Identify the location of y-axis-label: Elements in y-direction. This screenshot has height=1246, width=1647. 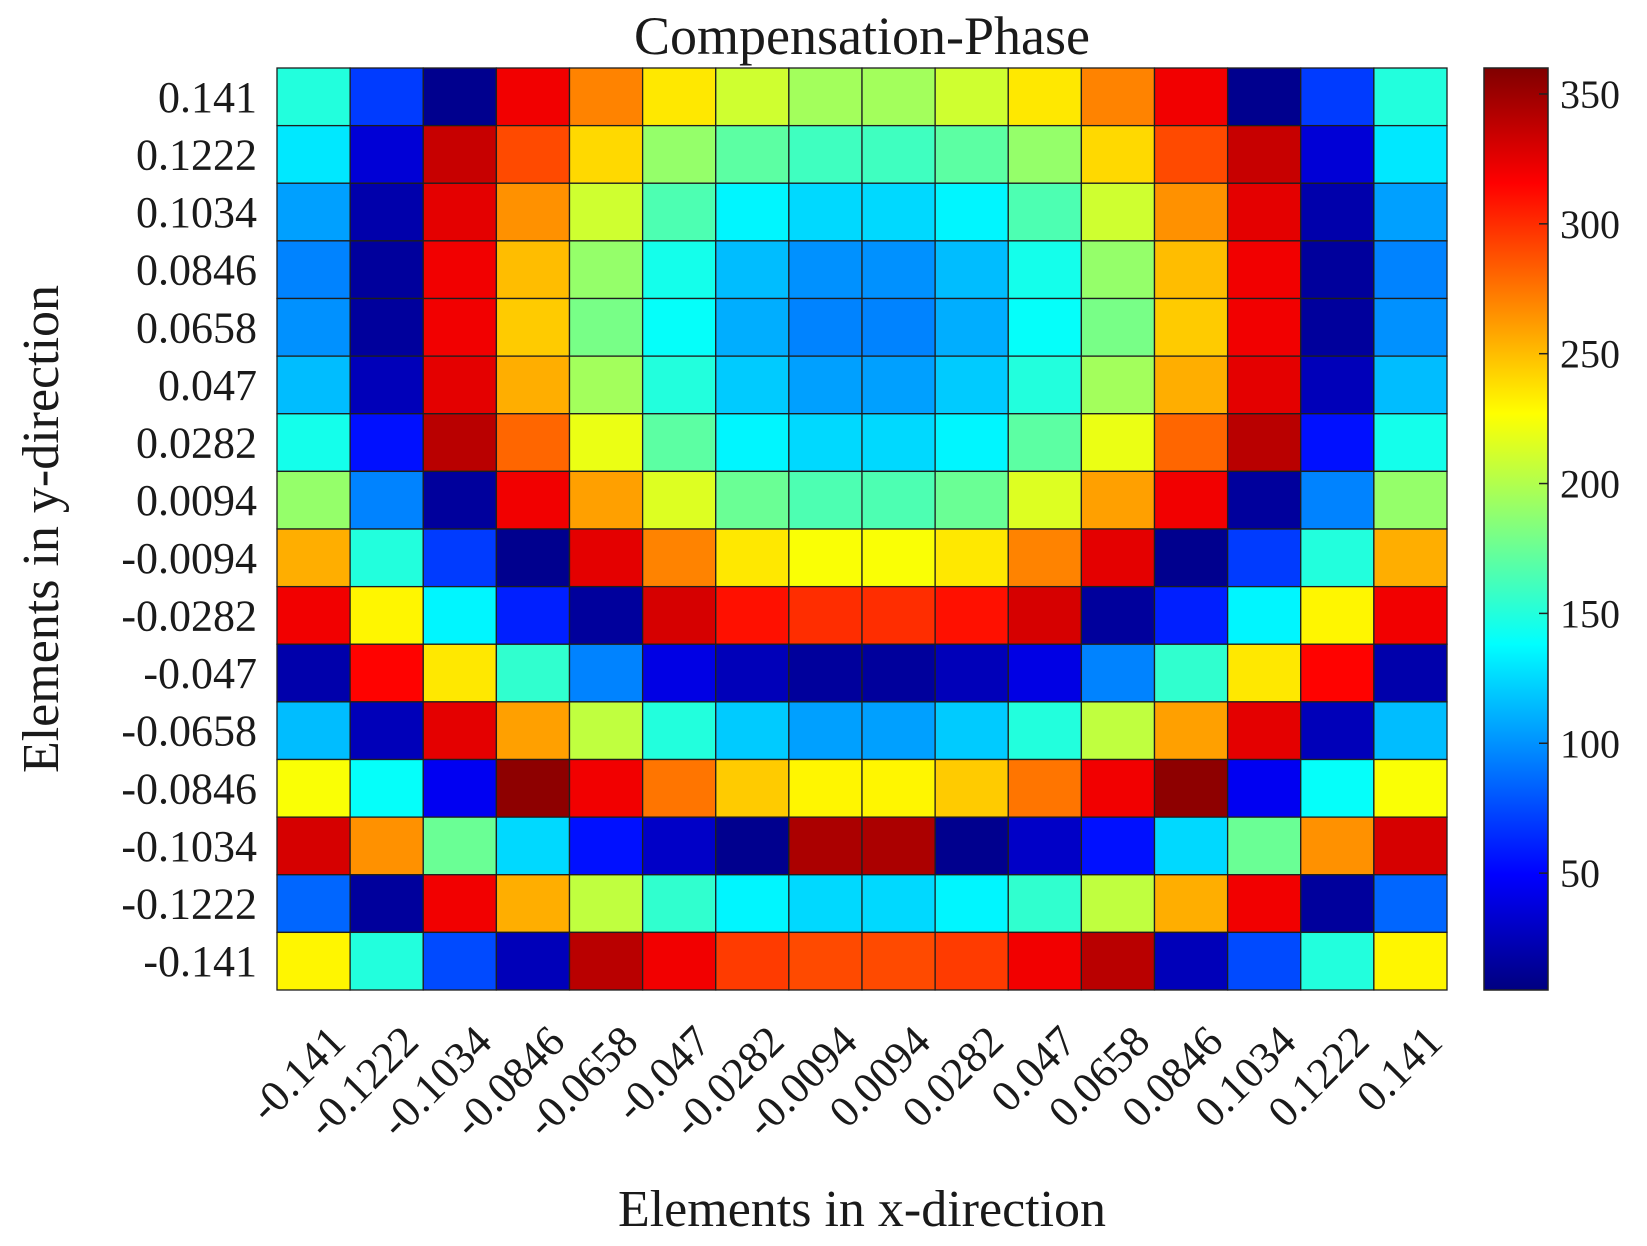
(41, 529).